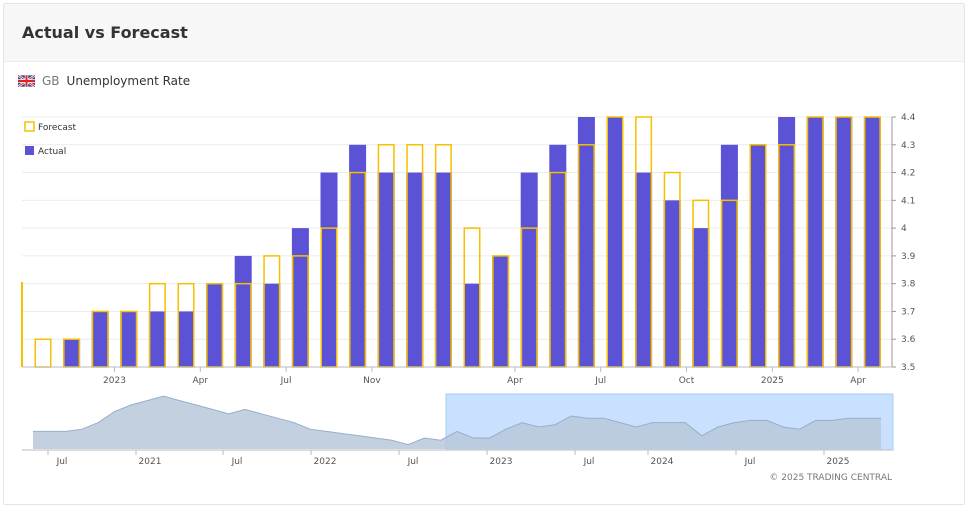 The width and height of the screenshot is (969, 508). What do you see at coordinates (52, 152) in the screenshot?
I see `legend-actual-label: Actual` at bounding box center [52, 152].